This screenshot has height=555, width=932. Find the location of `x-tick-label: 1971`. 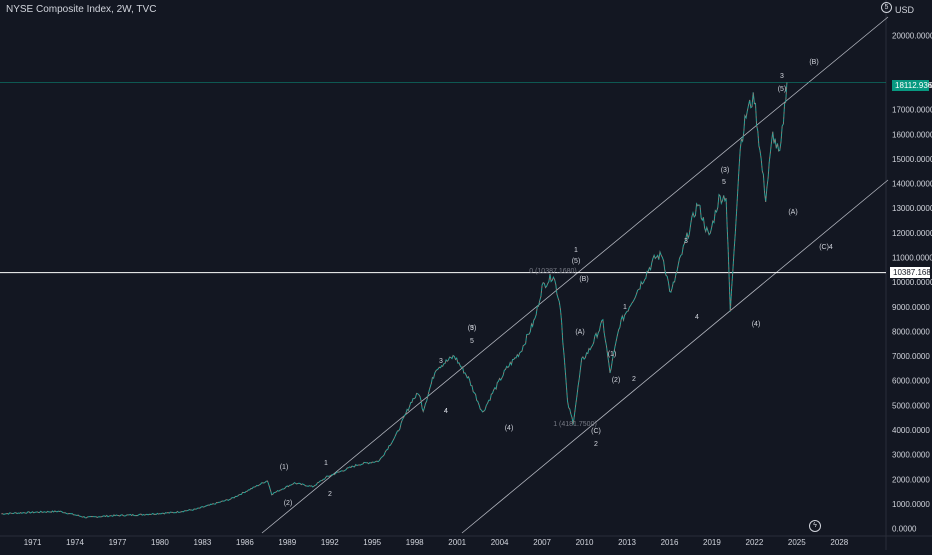

x-tick-label: 1971 is located at coordinates (33, 542).